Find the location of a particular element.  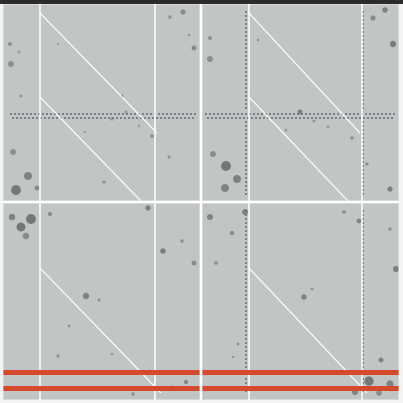

top-border-line is located at coordinates (201, 2).